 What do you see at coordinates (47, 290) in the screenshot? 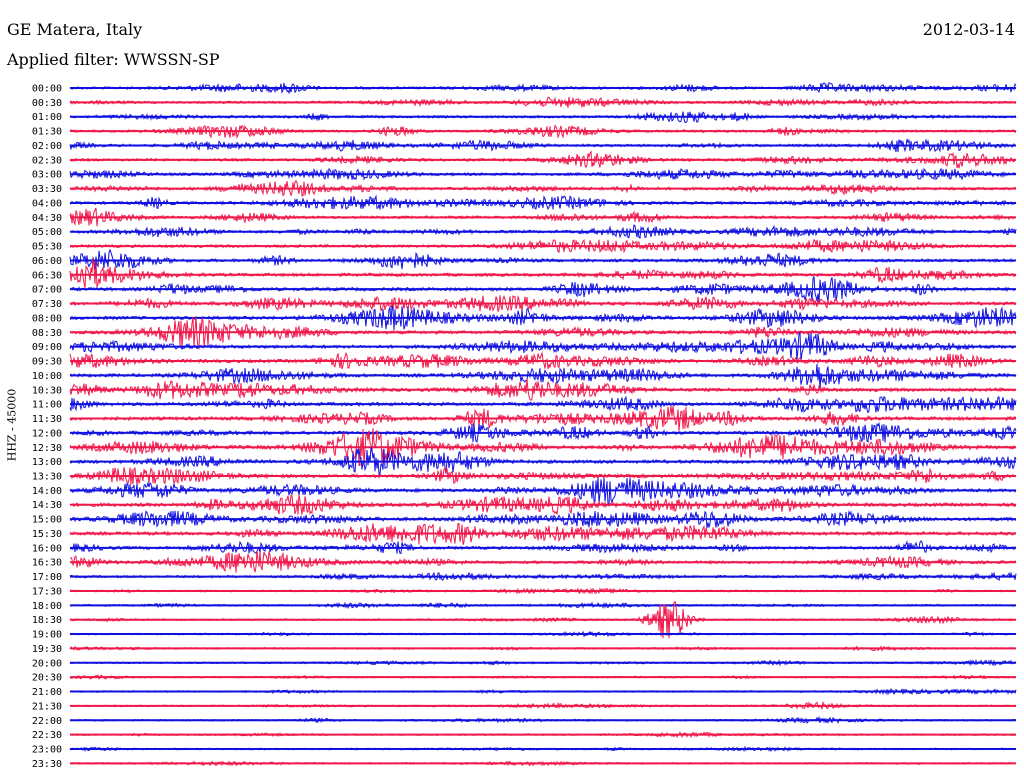
I see `time-label-0700: 07:00` at bounding box center [47, 290].